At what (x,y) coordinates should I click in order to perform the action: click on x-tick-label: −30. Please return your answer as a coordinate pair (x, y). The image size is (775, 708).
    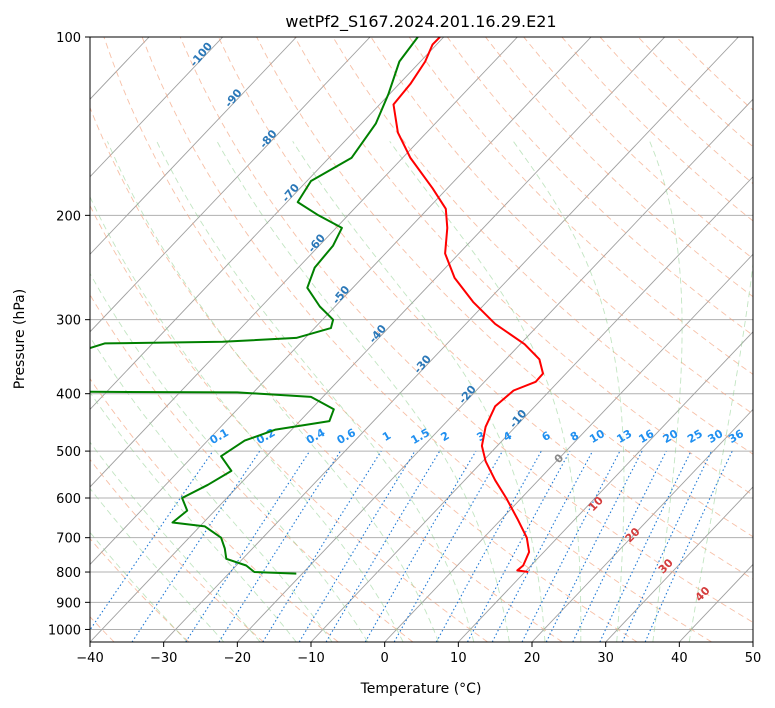
    Looking at the image, I should click on (163, 658).